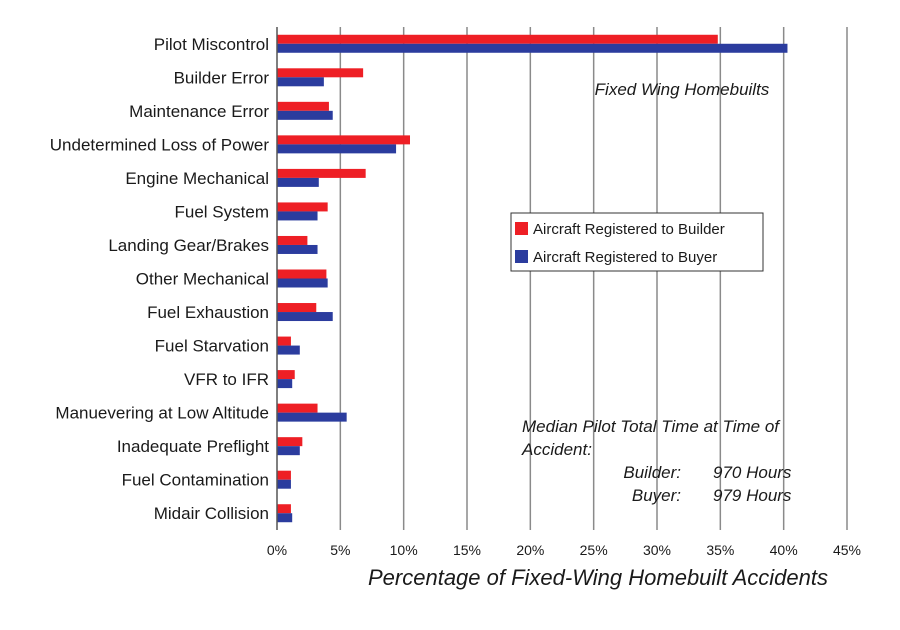 The width and height of the screenshot is (900, 630). I want to click on x-tick-label: 5%, so click(340, 550).